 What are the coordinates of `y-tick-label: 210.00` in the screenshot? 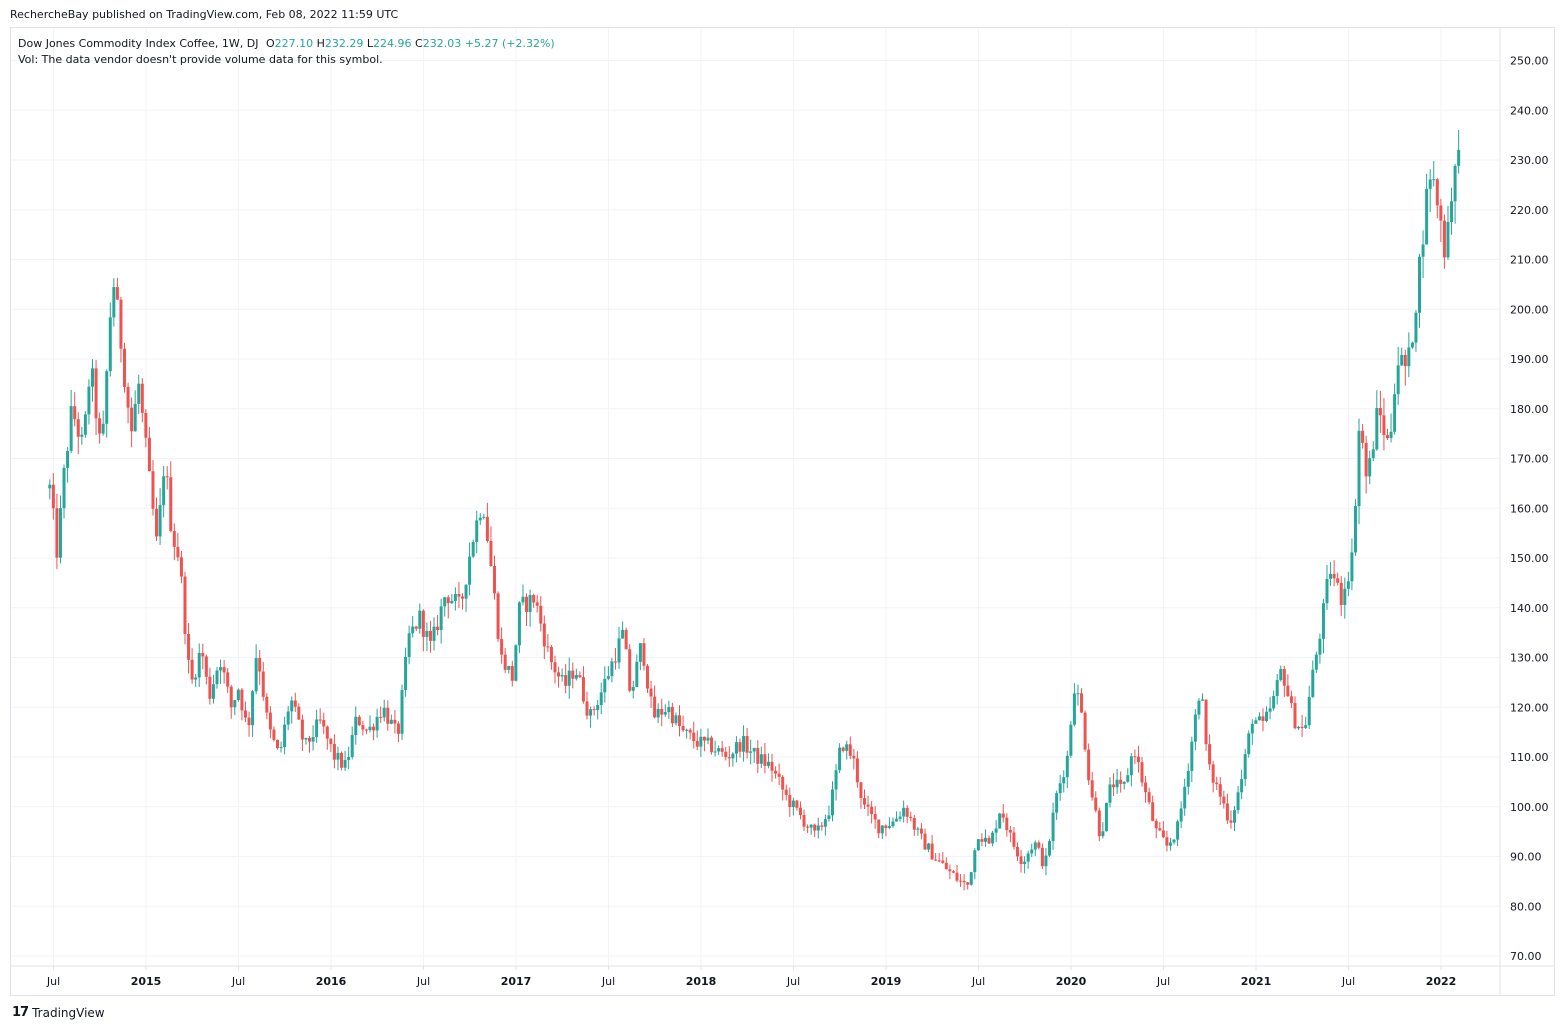 It's located at (1529, 260).